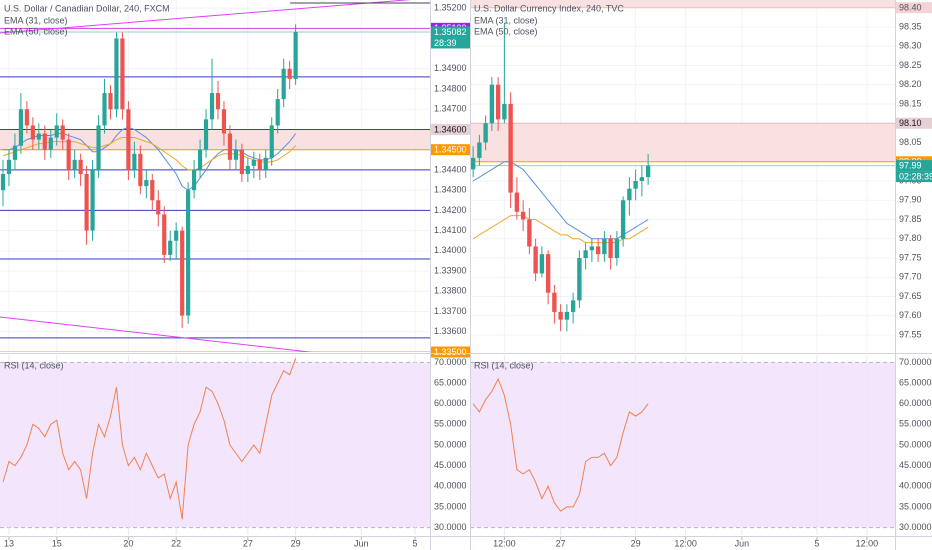  What do you see at coordinates (450, 109) in the screenshot?
I see `y-tick-label: 1.34700` at bounding box center [450, 109].